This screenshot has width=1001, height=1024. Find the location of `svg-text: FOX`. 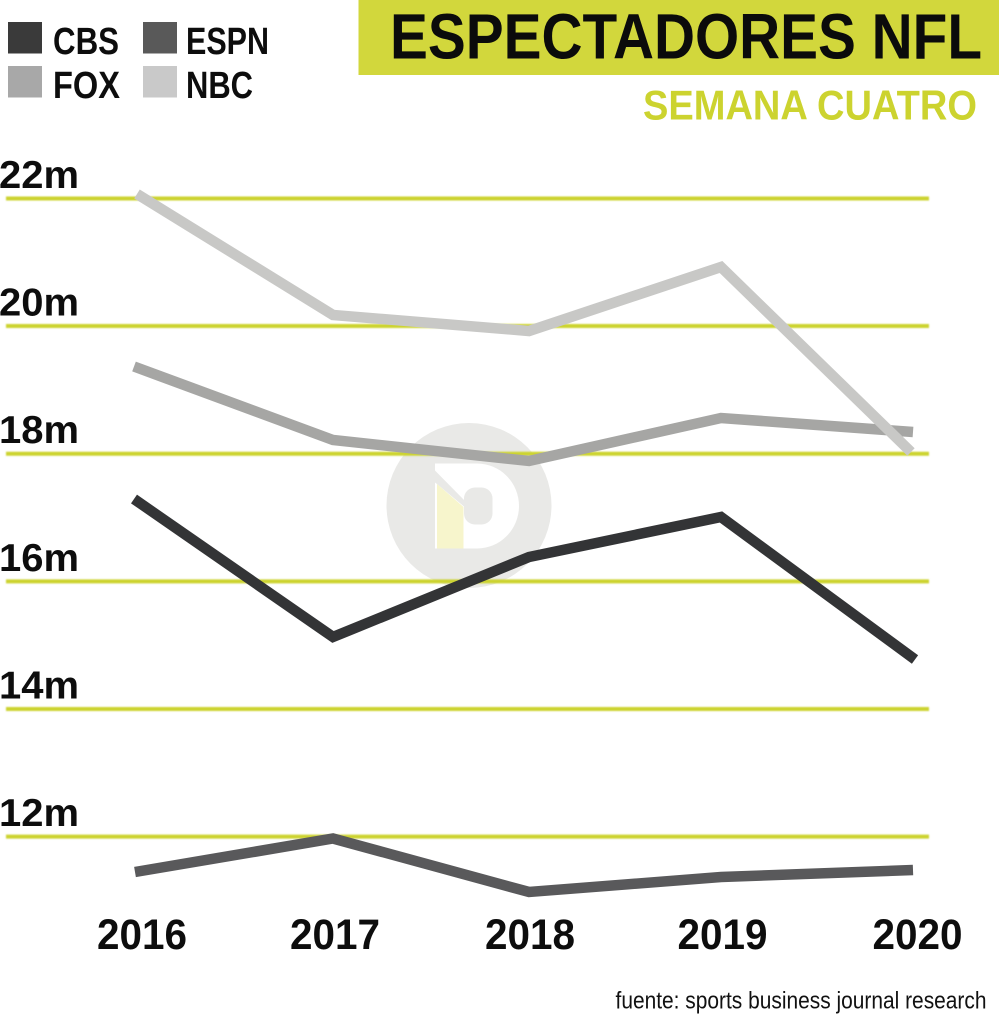

svg-text: FOX is located at coordinates (87, 86).